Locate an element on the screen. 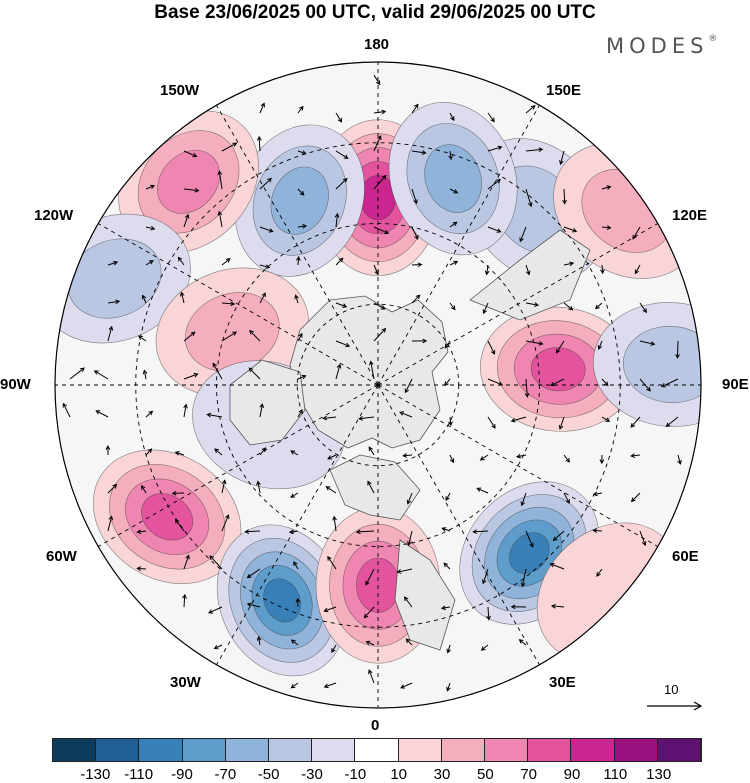 The height and width of the screenshot is (783, 750). lon-label-60e: 60E is located at coordinates (685, 556).